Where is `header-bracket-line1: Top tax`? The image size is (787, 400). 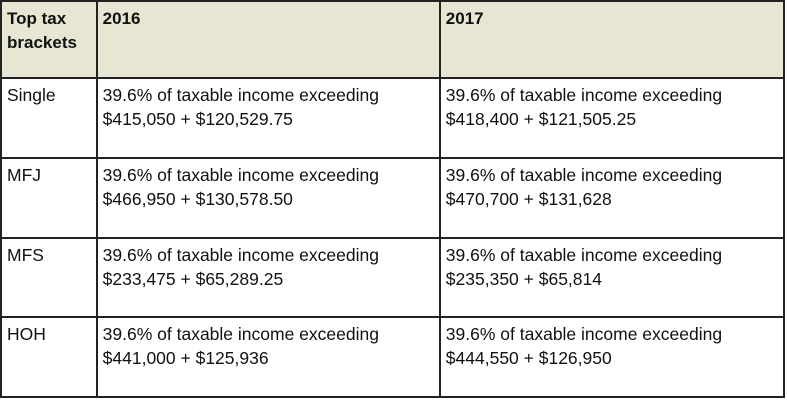
header-bracket-line1: Top tax is located at coordinates (37, 18).